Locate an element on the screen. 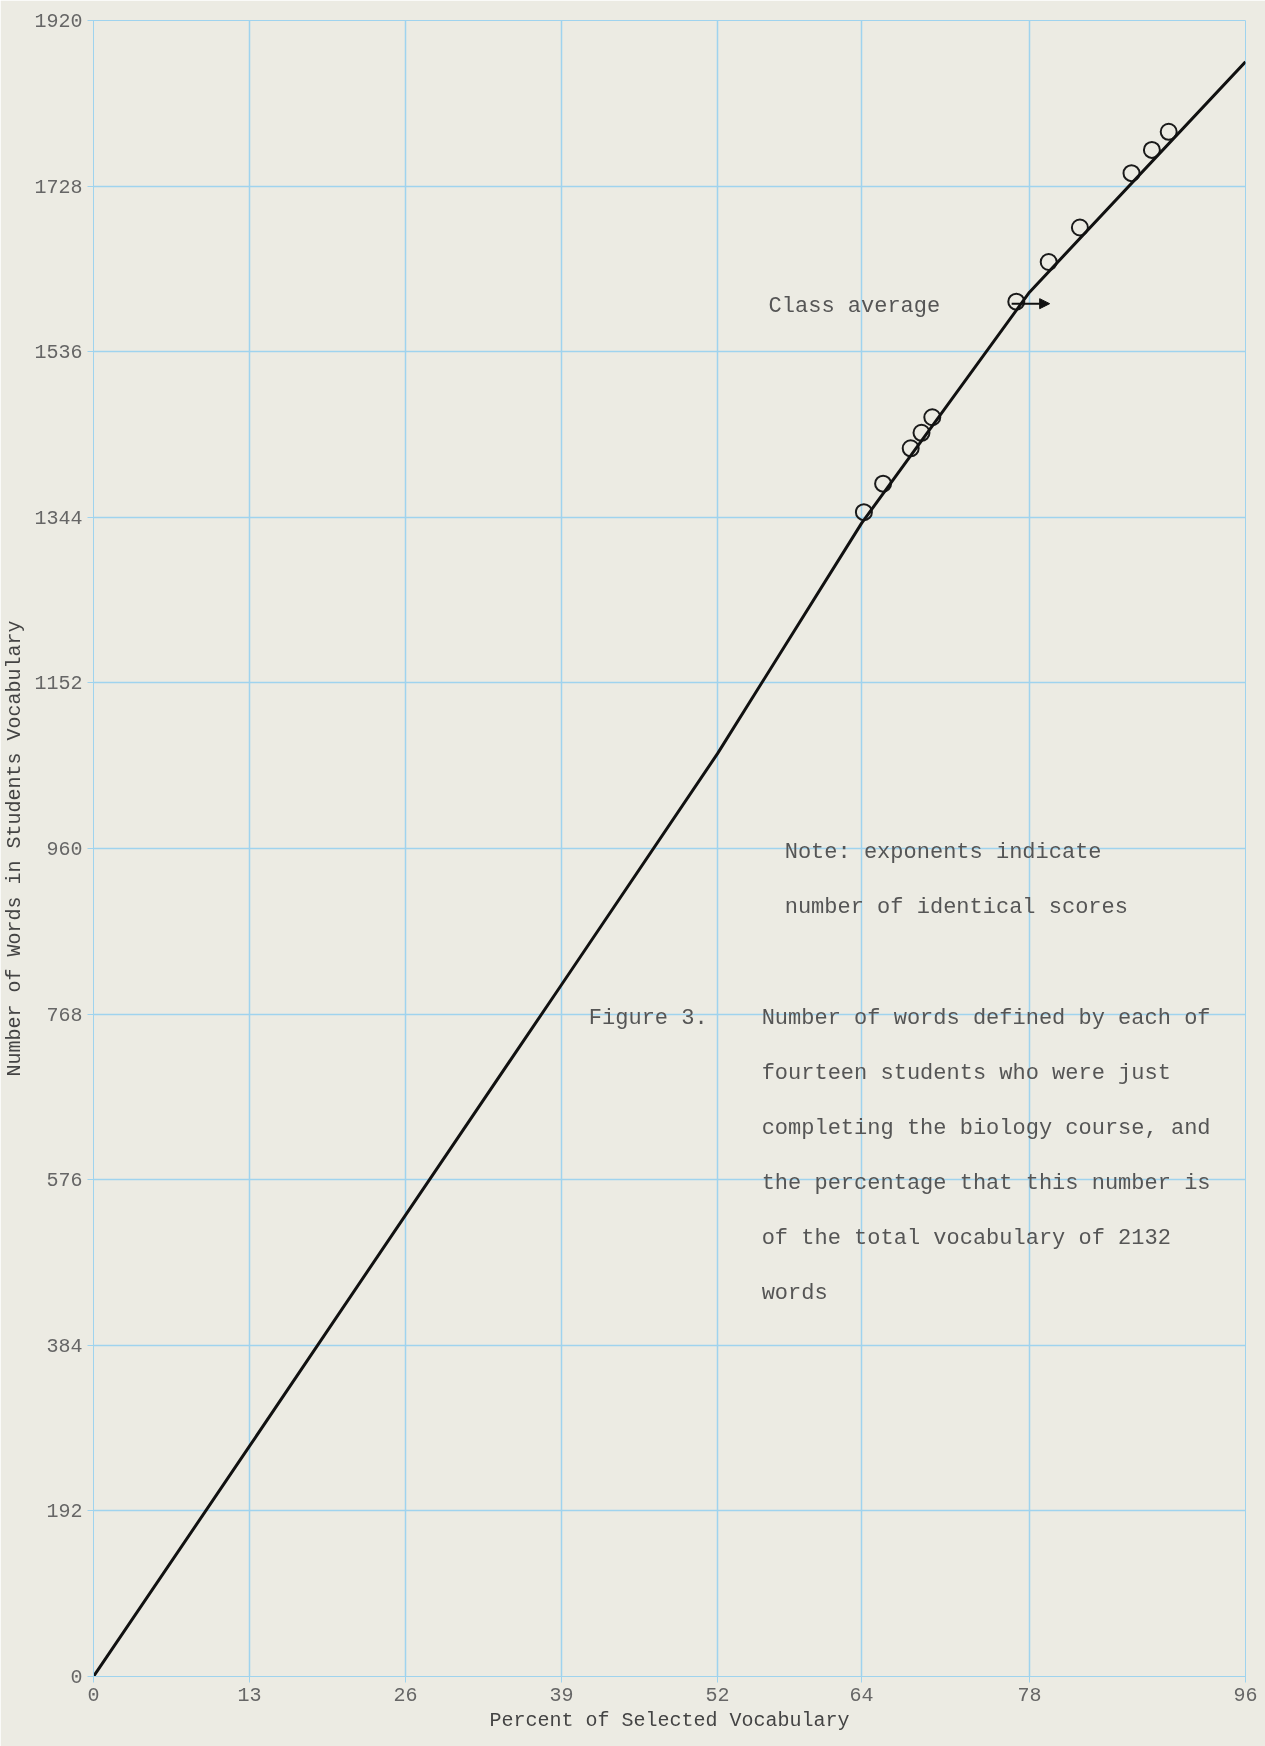 Image resolution: width=1265 pixels, height=1746 pixels. y-tick-label: 1152 is located at coordinates (58, 684).